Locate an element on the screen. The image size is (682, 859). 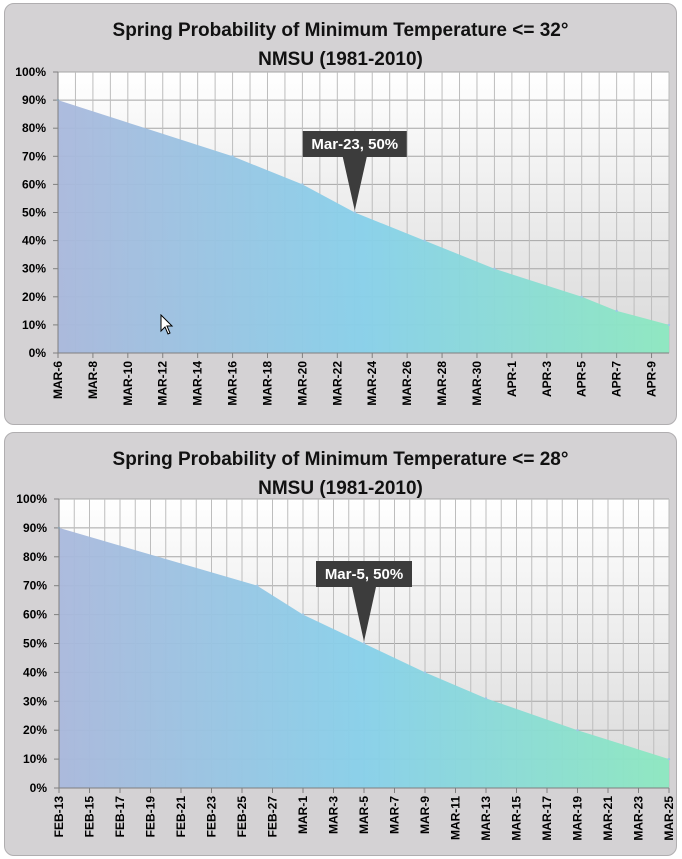
x-tick-label: FEB-27 is located at coordinates (273, 817).